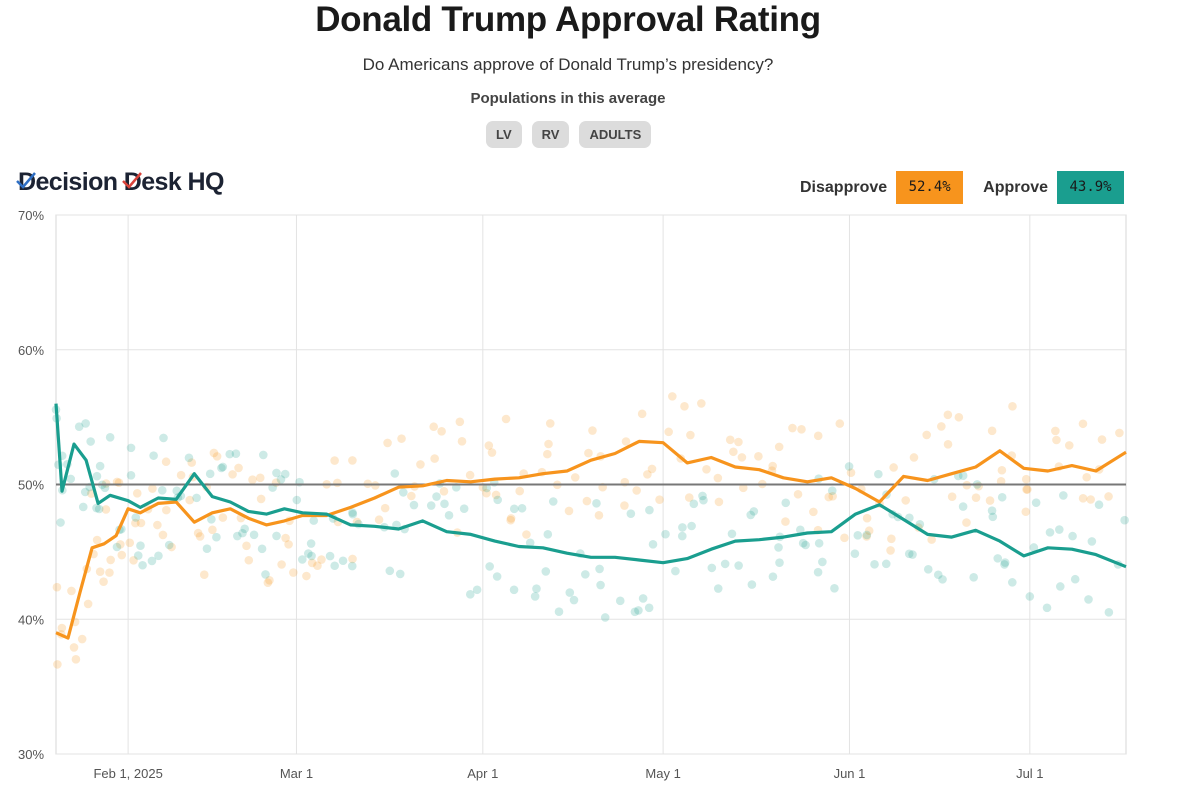 Image resolution: width=1200 pixels, height=796 pixels. I want to click on logo-checkmark-d: D, so click(26, 182).